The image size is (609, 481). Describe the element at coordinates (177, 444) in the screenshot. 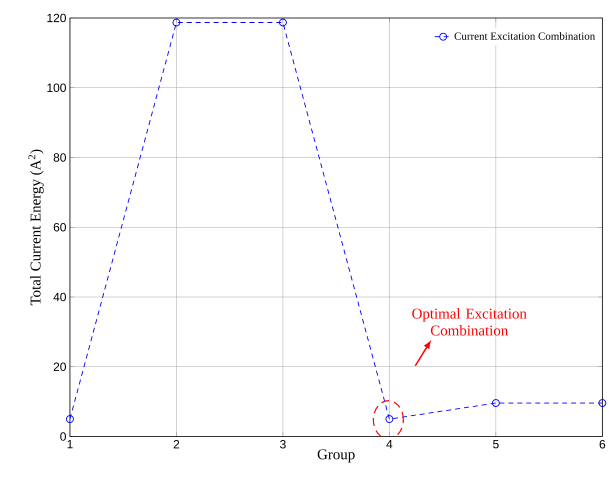

I see `x-tick-label: 2` at that location.